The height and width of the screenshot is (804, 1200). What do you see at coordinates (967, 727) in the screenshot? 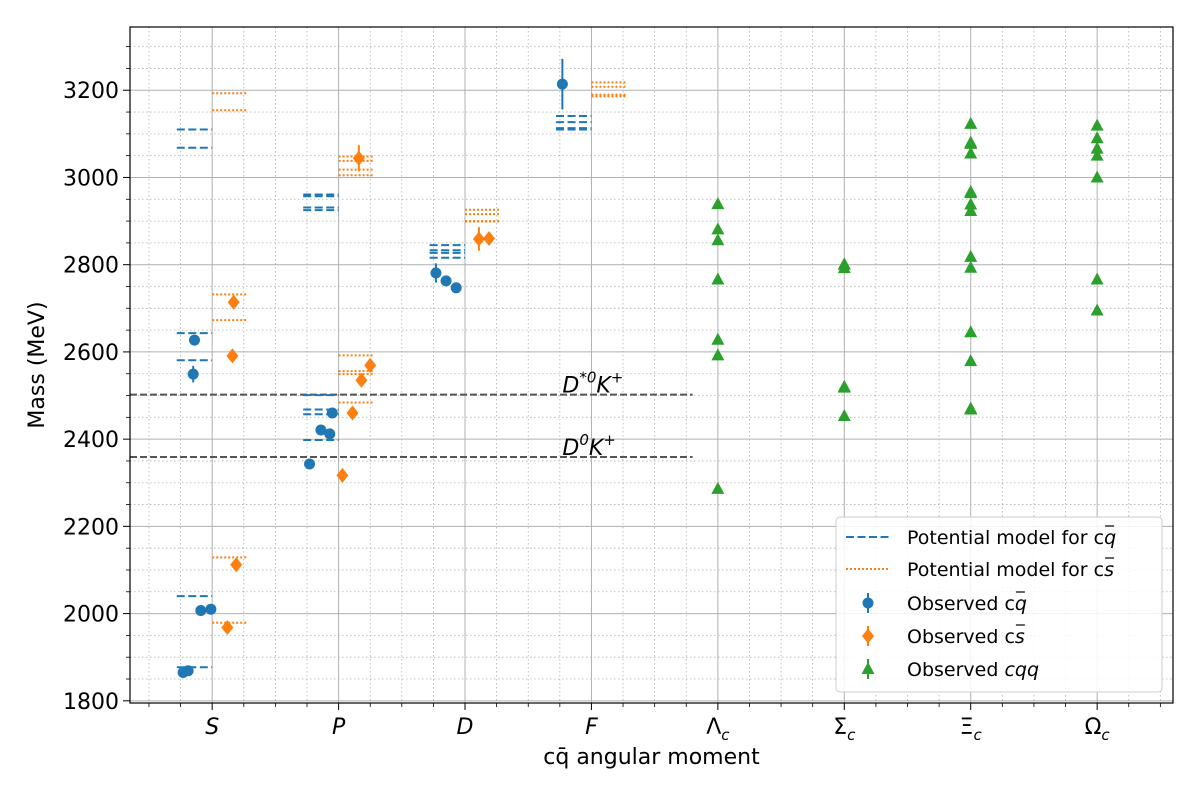
I see `x-tick-label-main: Ξ` at bounding box center [967, 727].